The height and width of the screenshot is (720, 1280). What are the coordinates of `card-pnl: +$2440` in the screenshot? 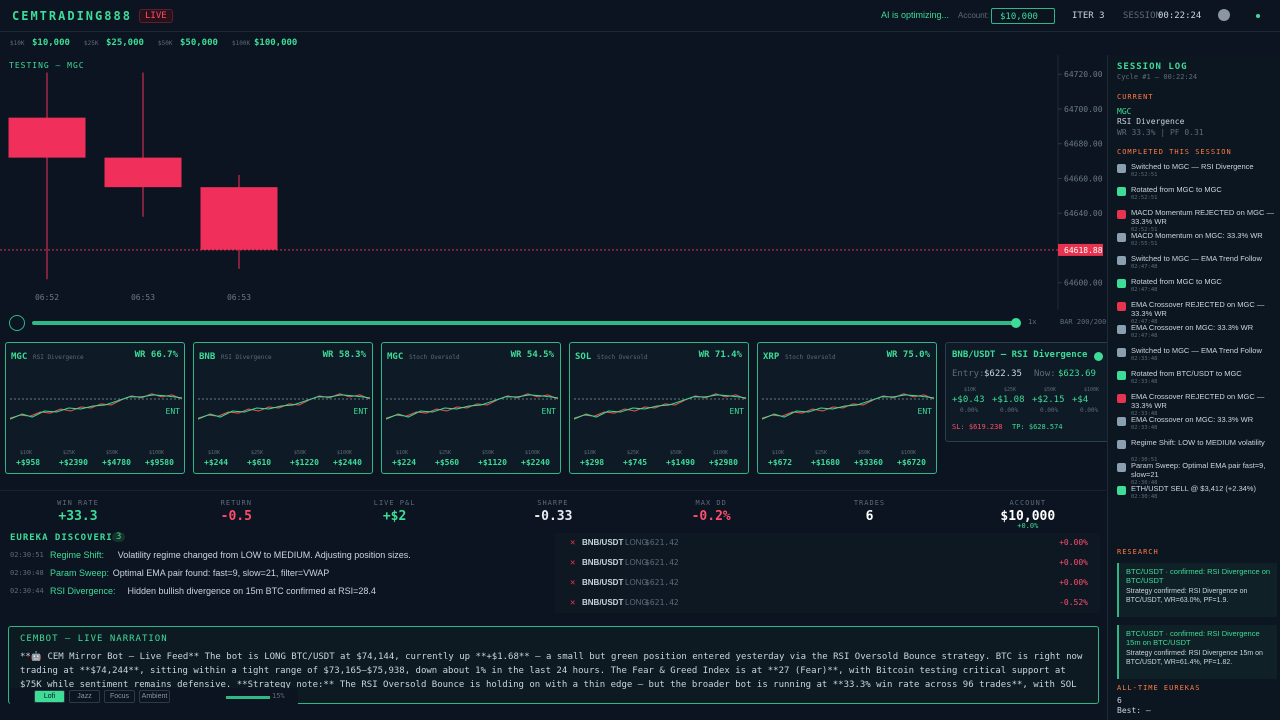 It's located at (347, 462).